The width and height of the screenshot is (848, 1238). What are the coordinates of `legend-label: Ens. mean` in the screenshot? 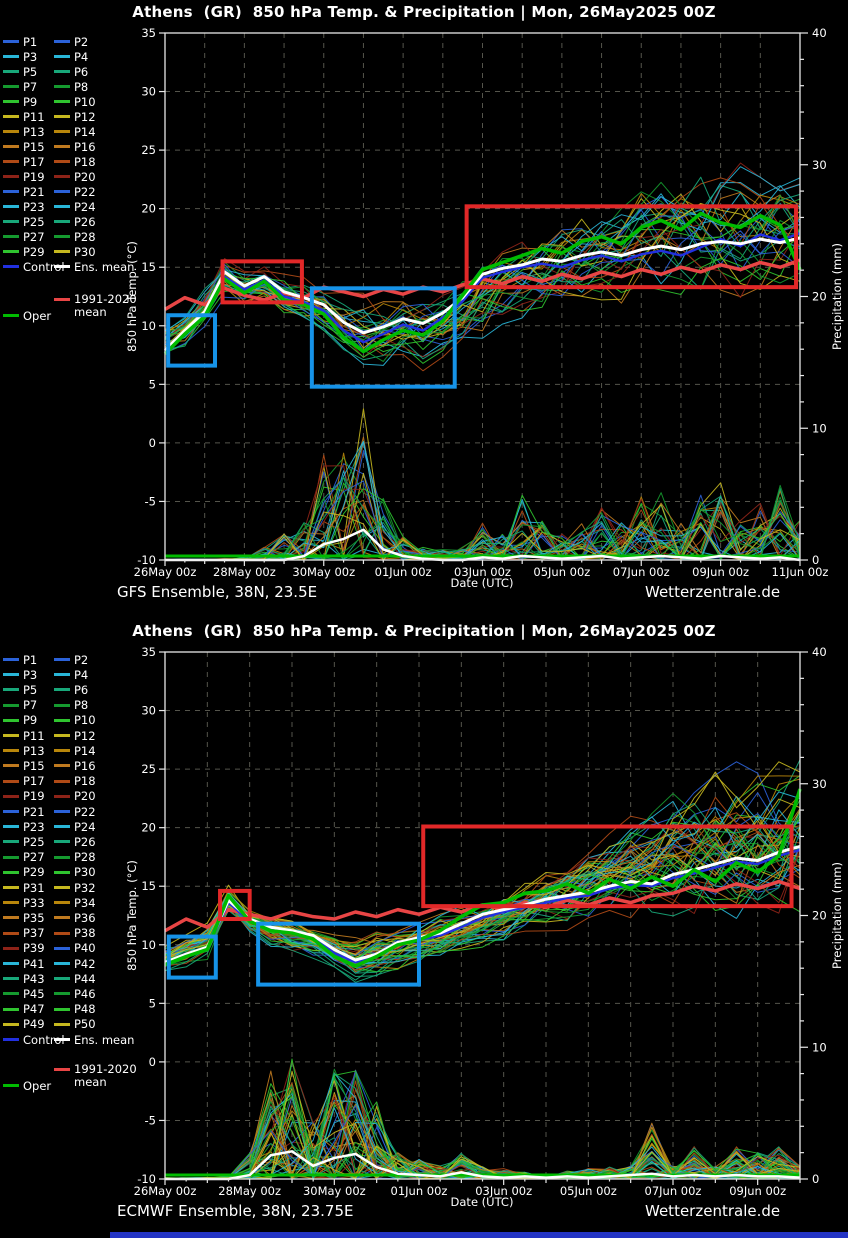 It's located at (104, 1039).